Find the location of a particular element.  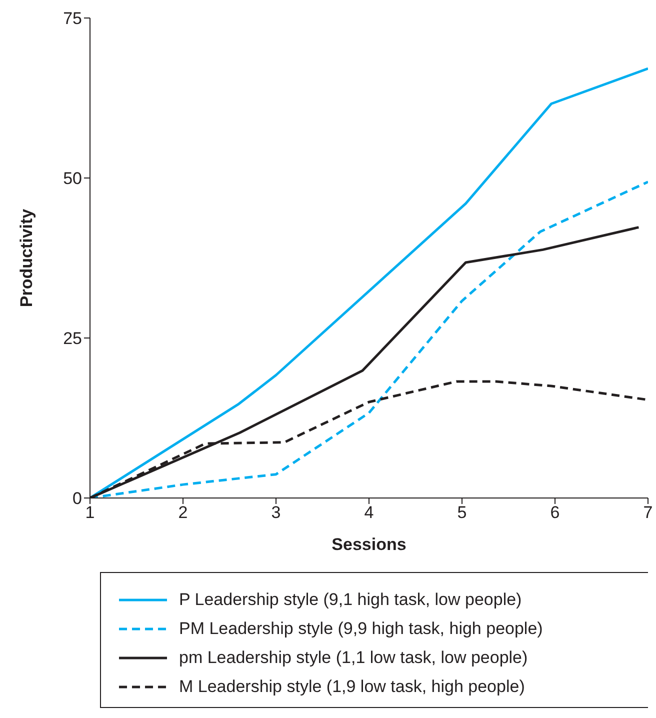

x-tick-label: 6 is located at coordinates (555, 512).